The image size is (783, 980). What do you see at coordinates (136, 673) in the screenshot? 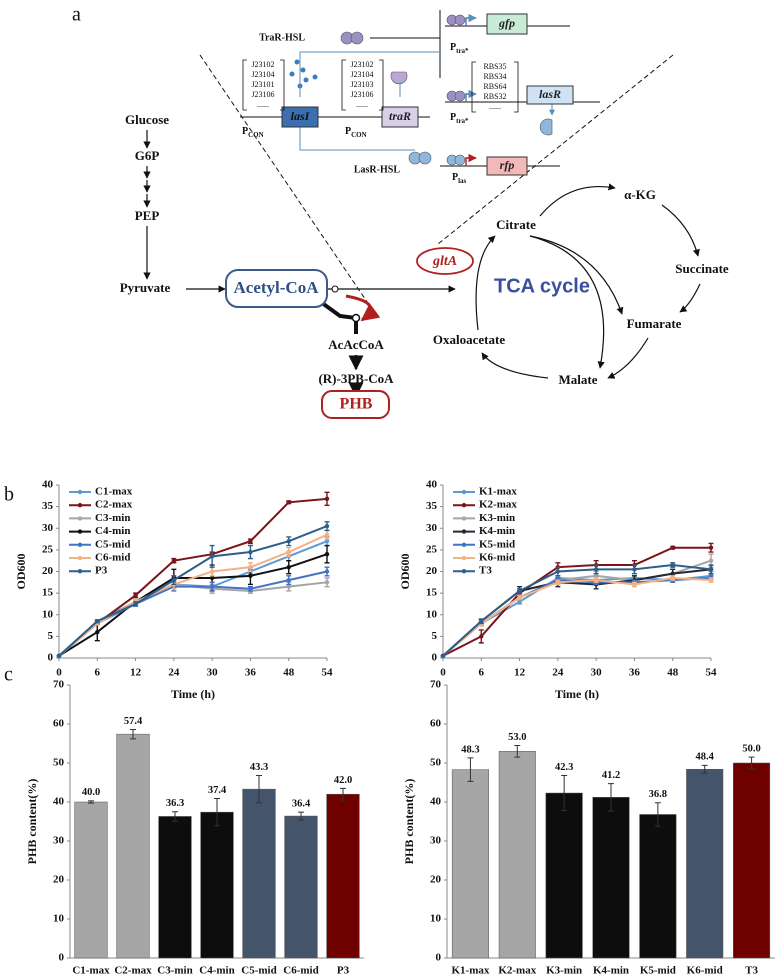
I see `x-tick-label: 12` at bounding box center [136, 673].